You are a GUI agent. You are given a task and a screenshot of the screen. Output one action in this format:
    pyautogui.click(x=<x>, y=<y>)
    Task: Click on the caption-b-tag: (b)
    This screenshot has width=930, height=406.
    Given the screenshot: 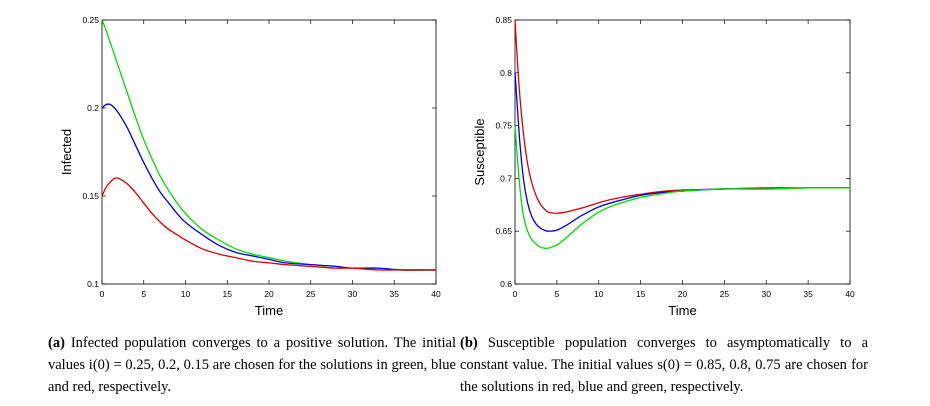 What is the action you would take?
    pyautogui.click(x=469, y=343)
    